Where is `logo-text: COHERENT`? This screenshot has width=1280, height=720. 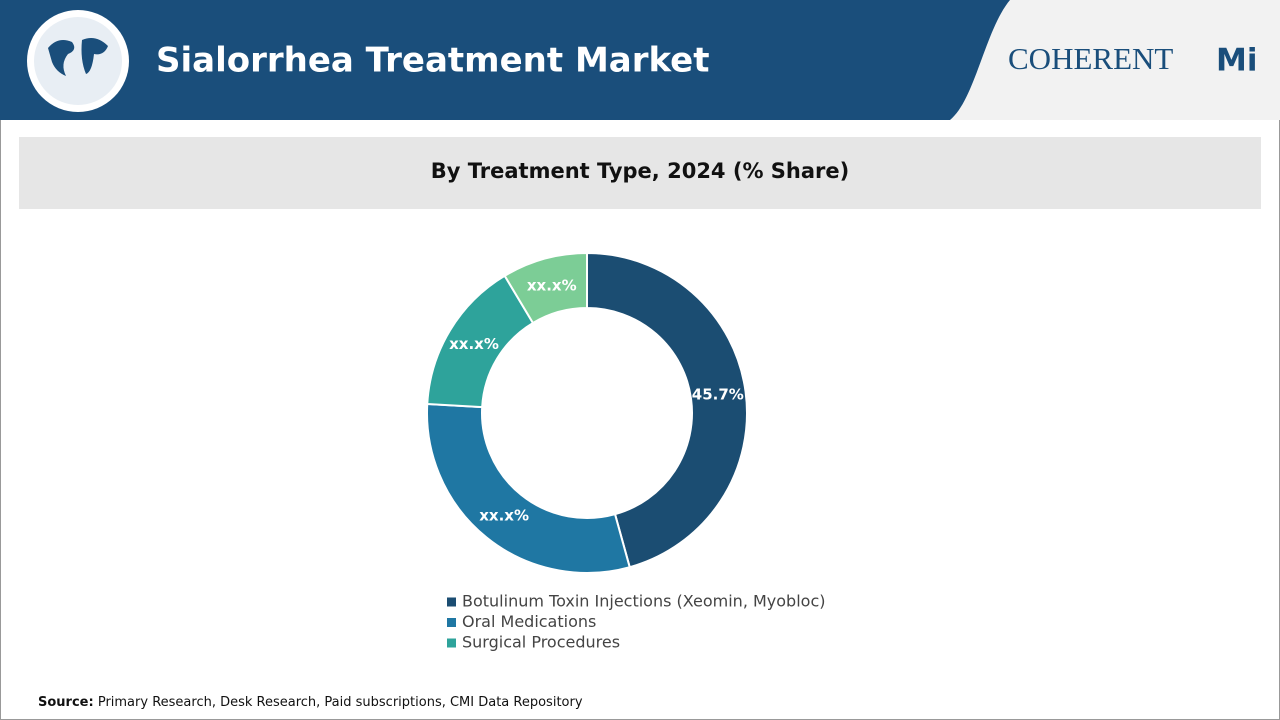 logo-text: COHERENT is located at coordinates (1090, 58).